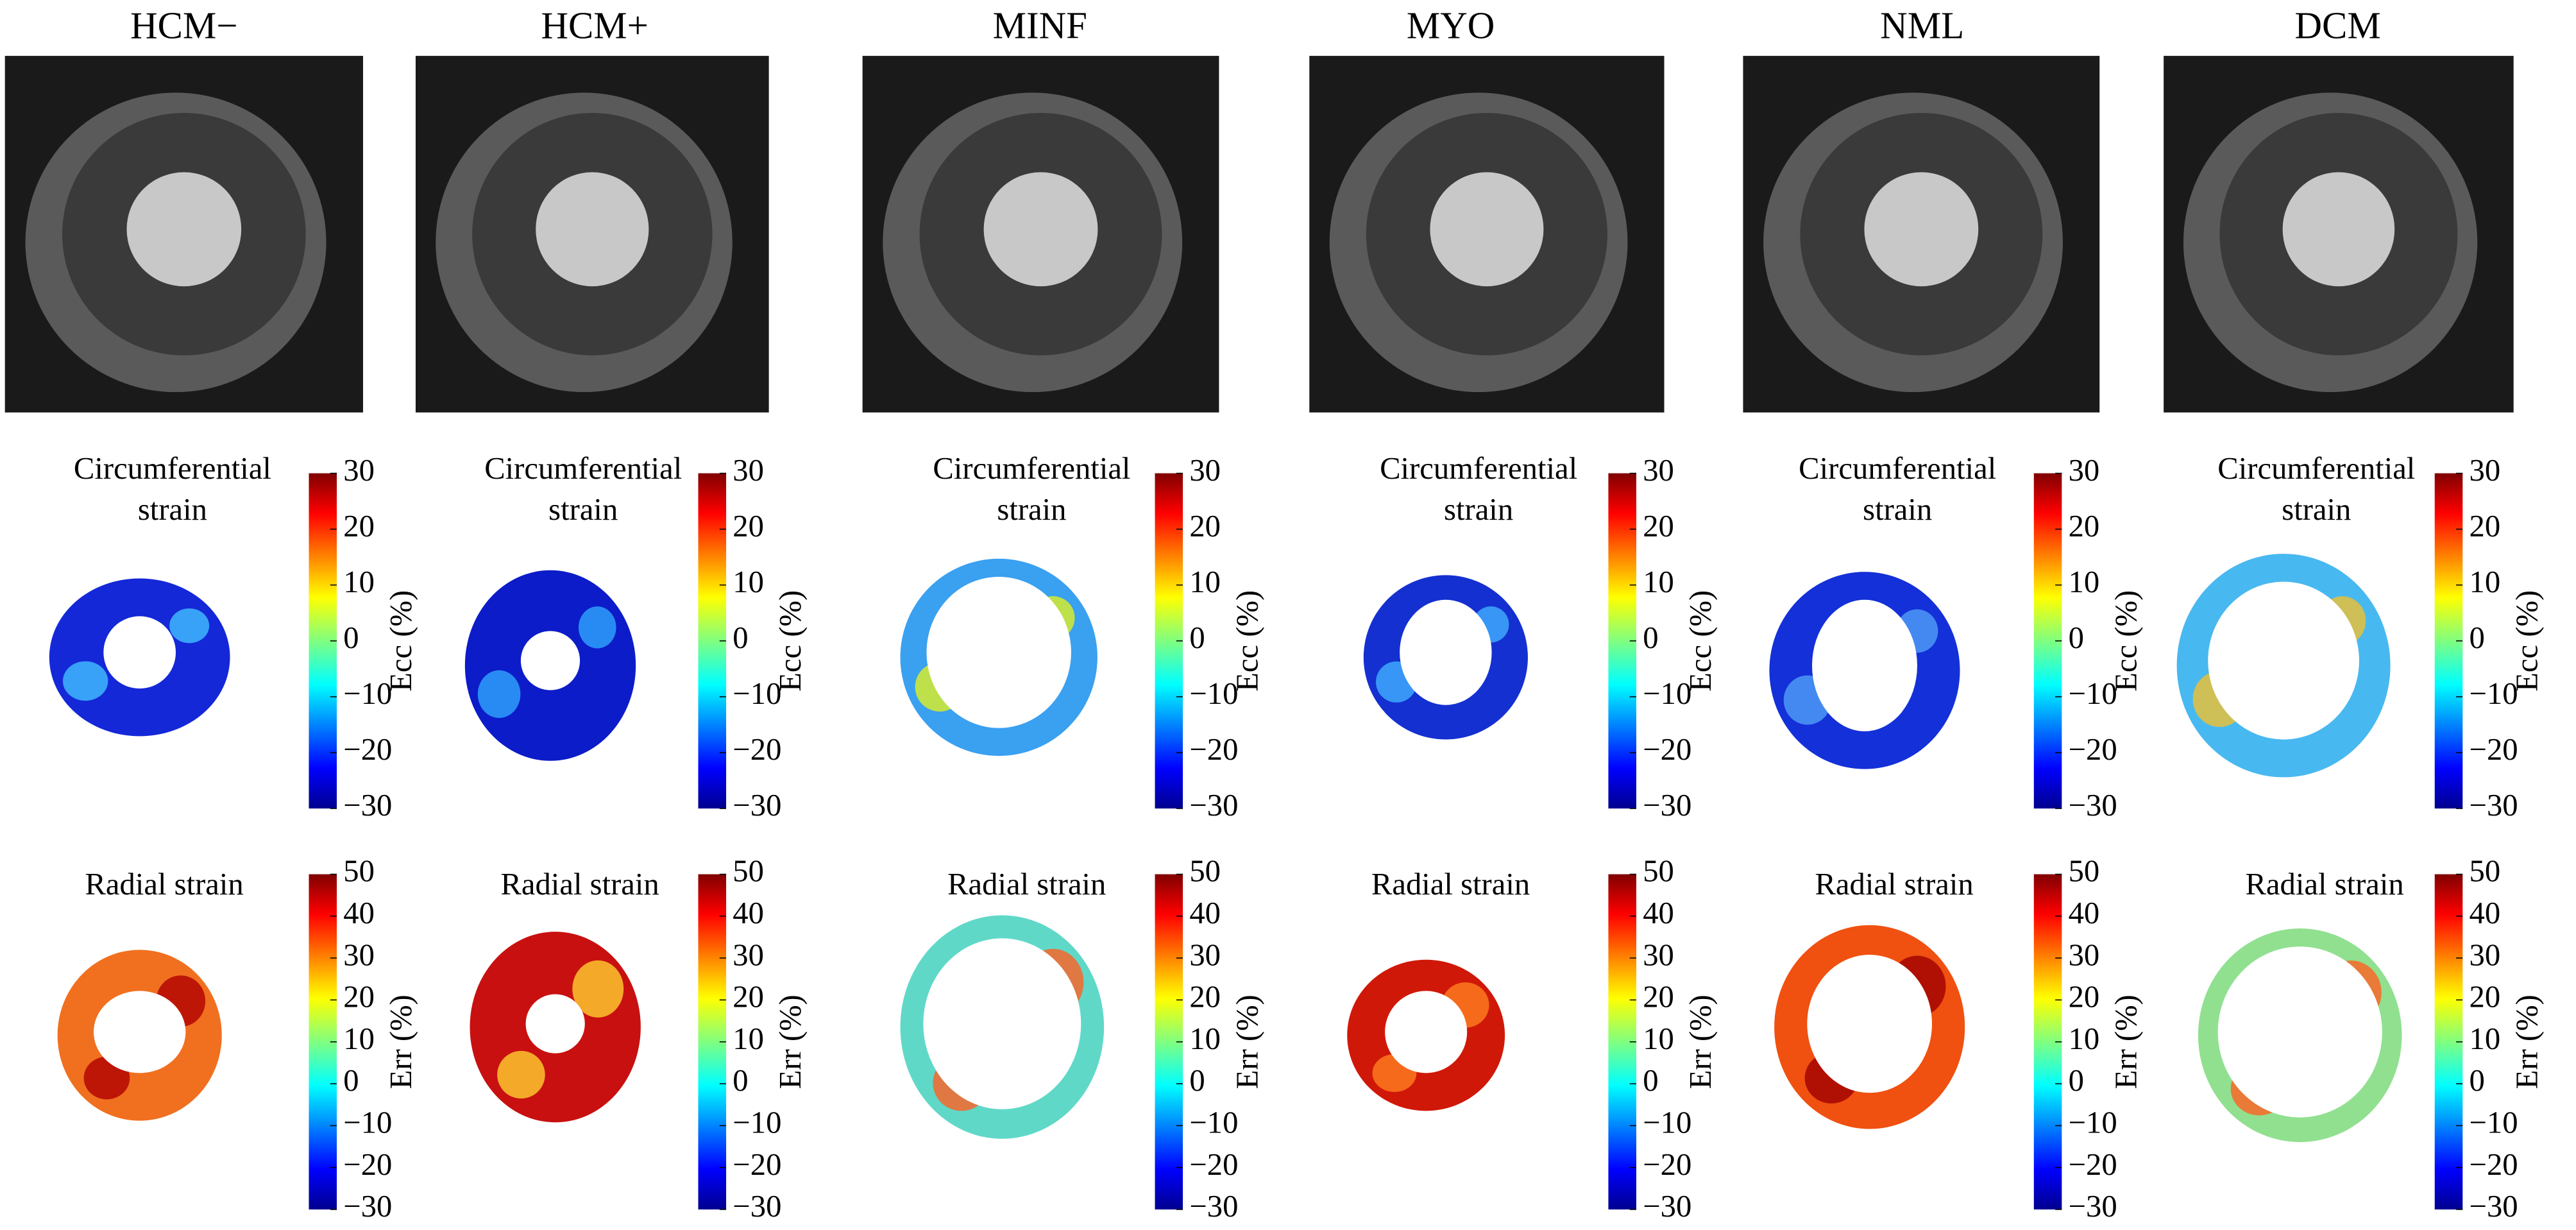 Image resolution: width=2576 pixels, height=1230 pixels. What do you see at coordinates (1922, 26) in the screenshot?
I see `column-title: NML` at bounding box center [1922, 26].